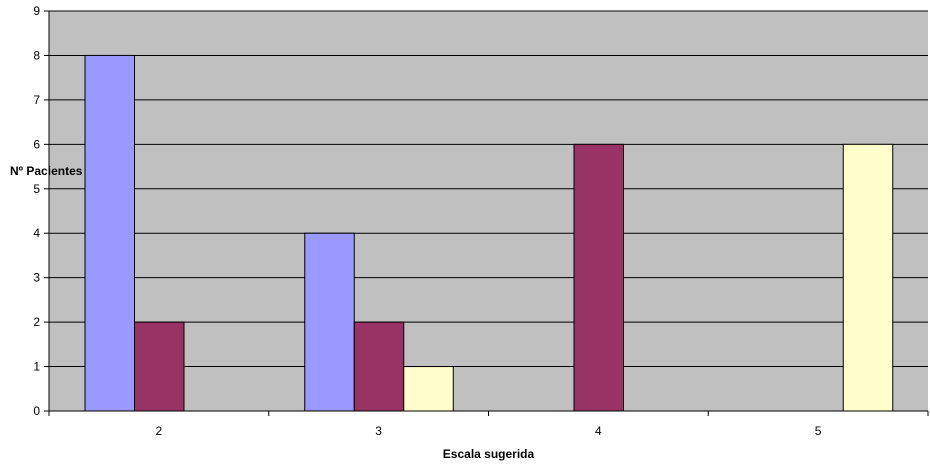 This screenshot has height=464, width=930. I want to click on y-tick-label: 9, so click(36, 11).